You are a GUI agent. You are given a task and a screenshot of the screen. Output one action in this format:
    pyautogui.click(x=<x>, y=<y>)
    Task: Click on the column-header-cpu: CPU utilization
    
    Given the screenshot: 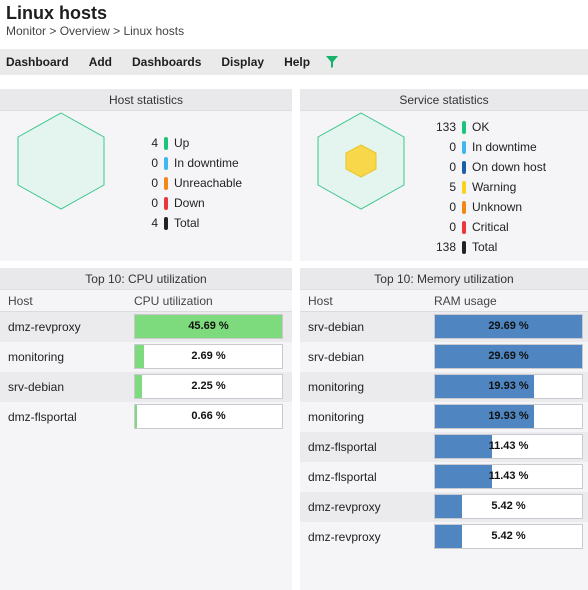 What is the action you would take?
    pyautogui.click(x=173, y=300)
    